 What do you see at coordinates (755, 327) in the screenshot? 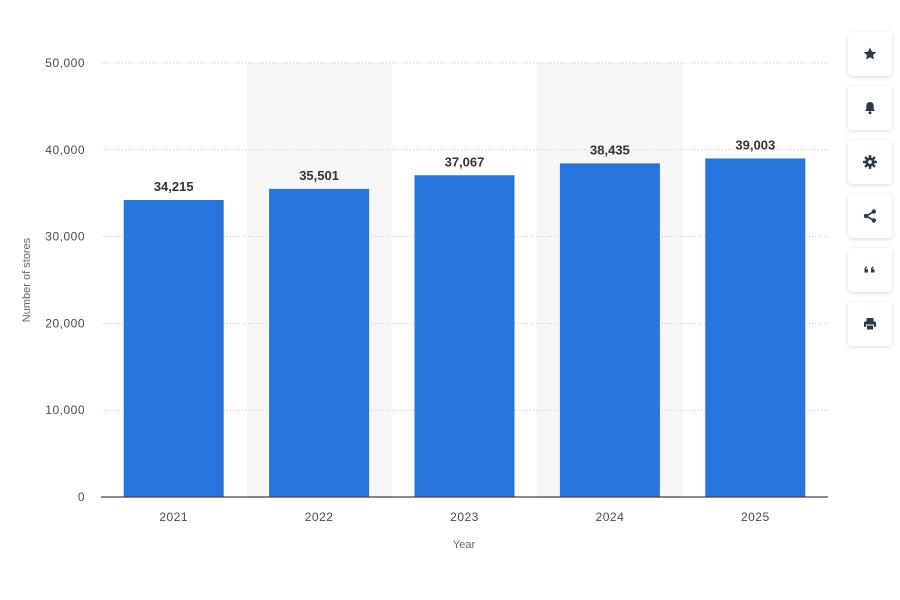
I see `bar-2025` at bounding box center [755, 327].